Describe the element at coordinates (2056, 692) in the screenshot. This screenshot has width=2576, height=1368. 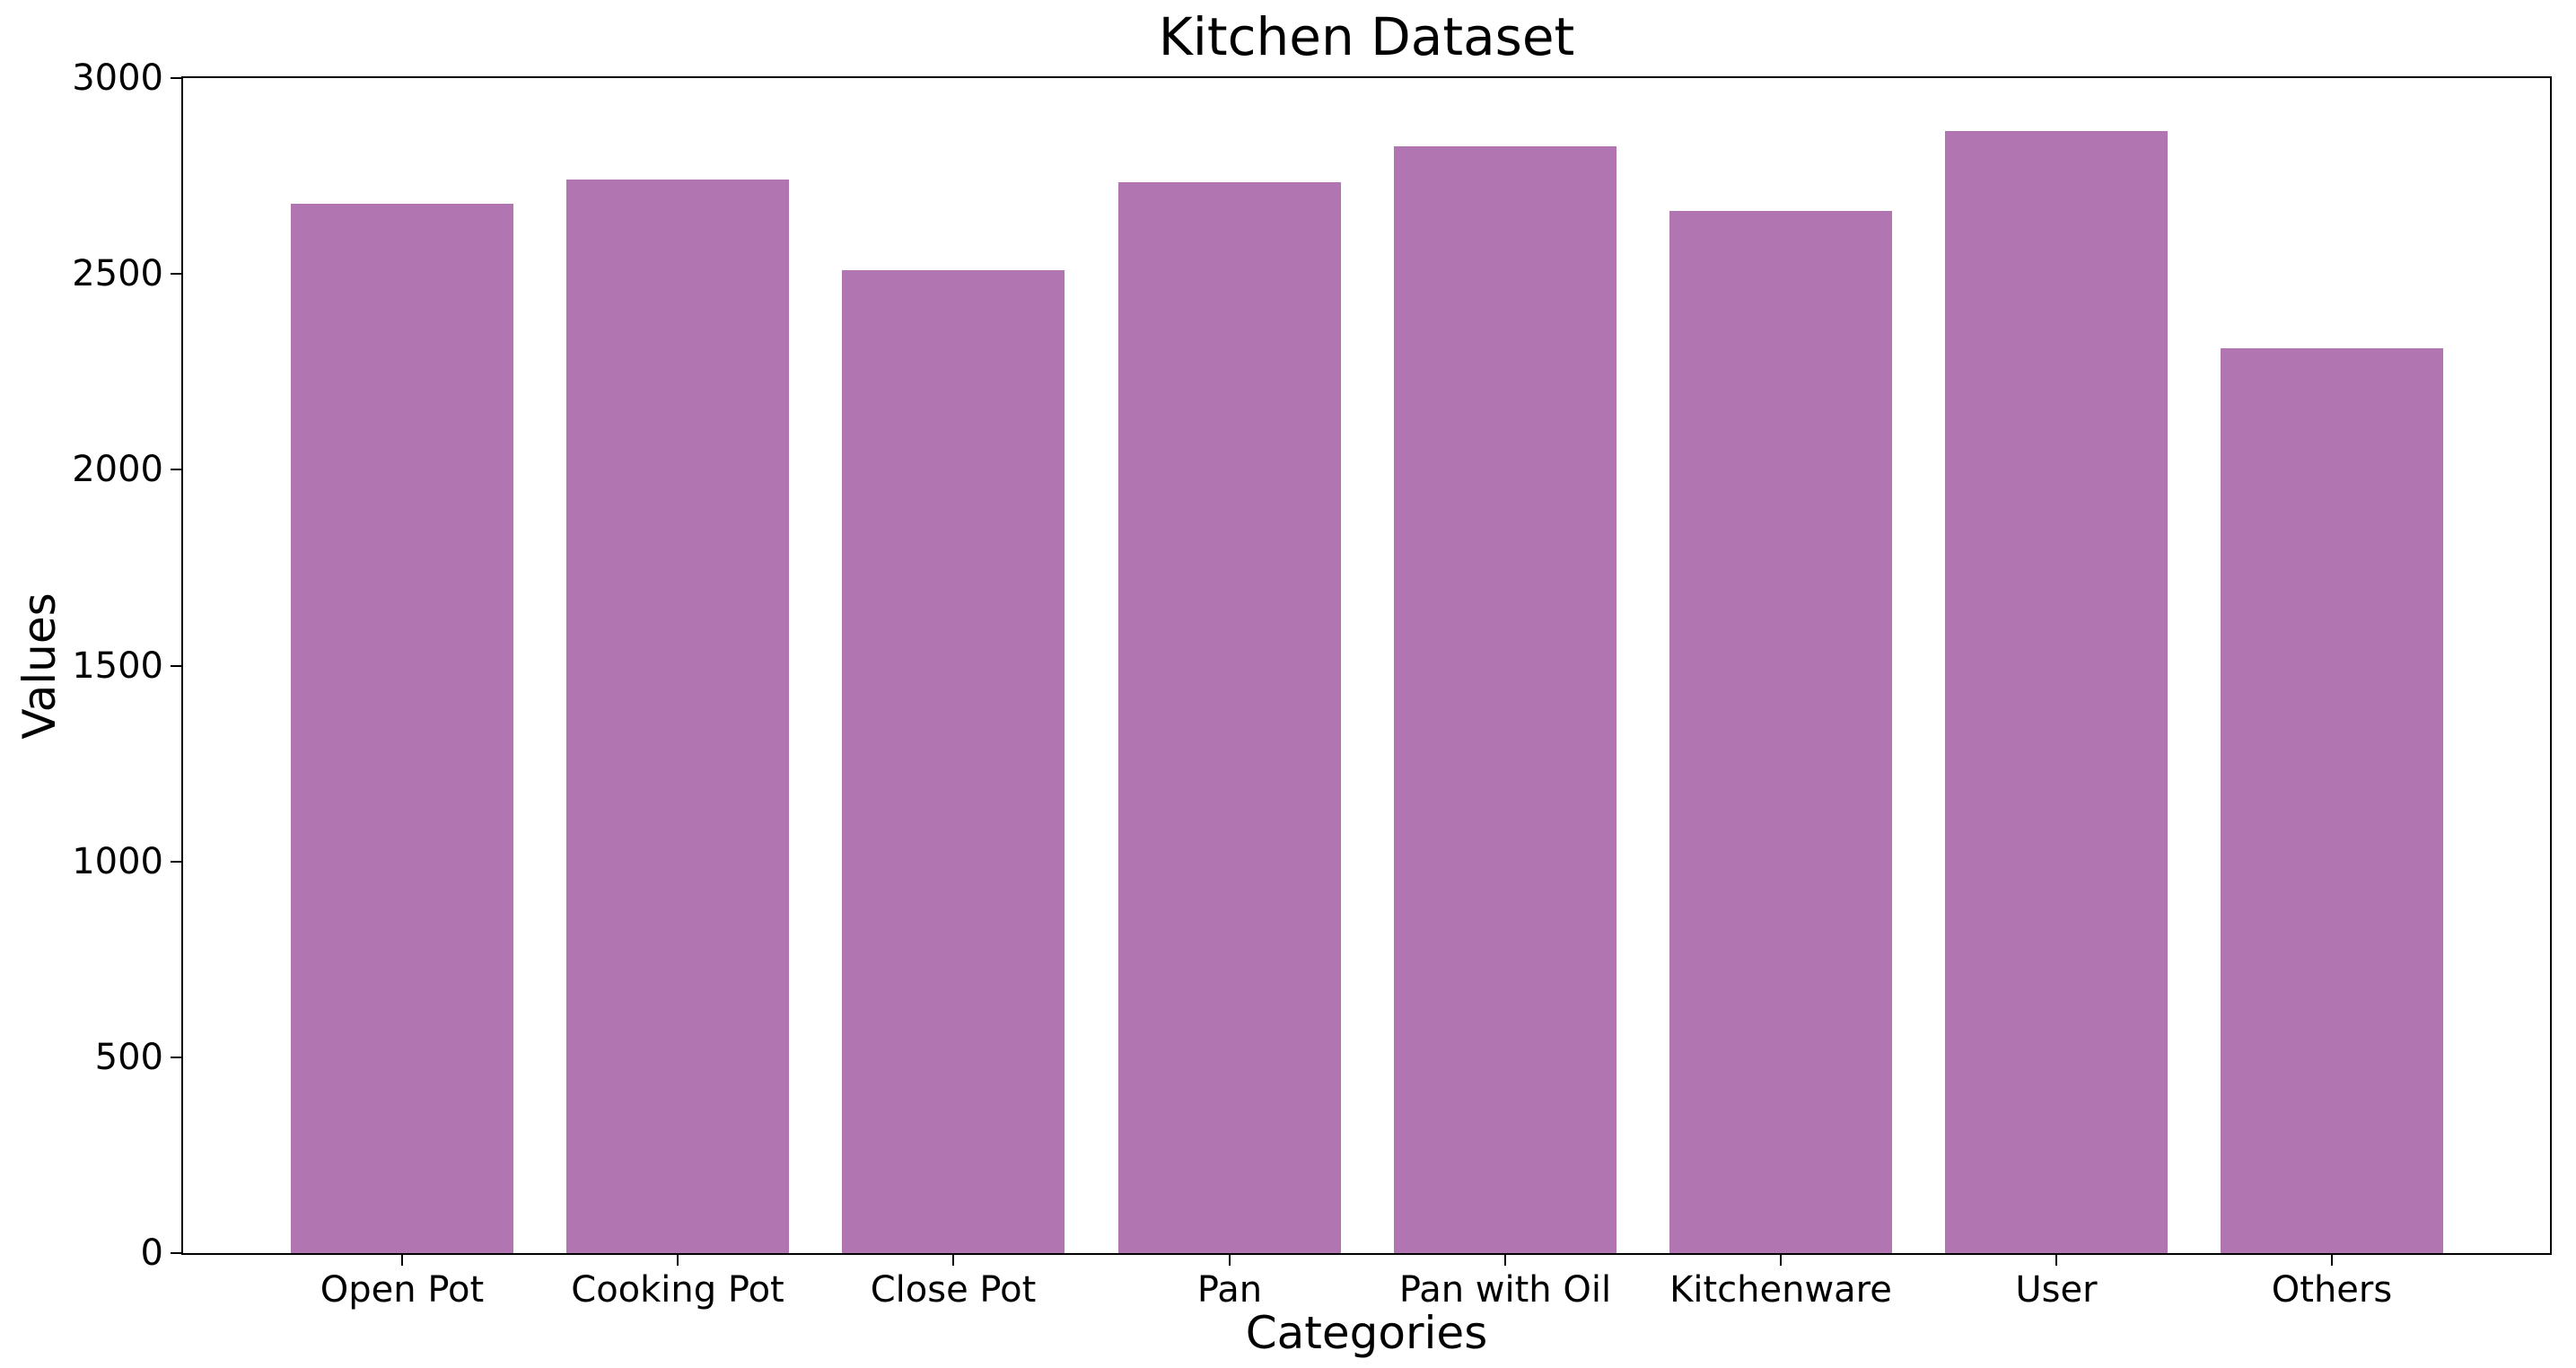
I see `bar-user` at that location.